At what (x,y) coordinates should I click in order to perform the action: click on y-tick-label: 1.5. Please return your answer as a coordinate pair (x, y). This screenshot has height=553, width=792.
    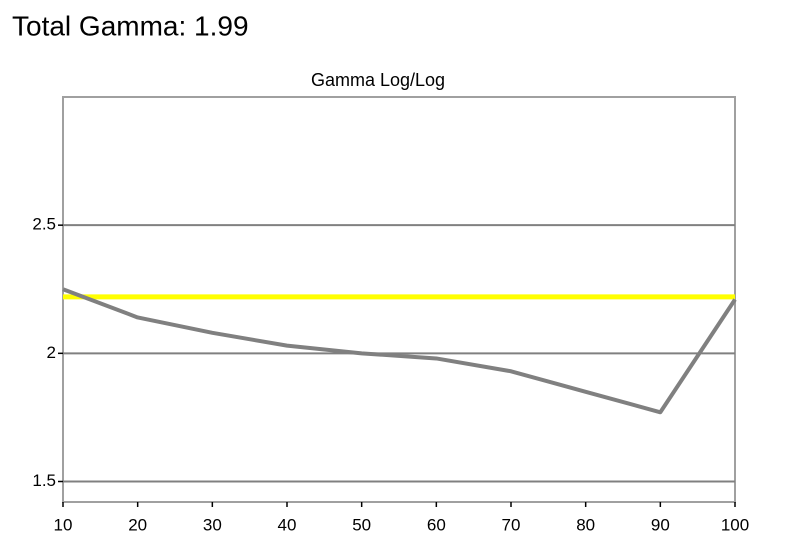
    Looking at the image, I should click on (44, 480).